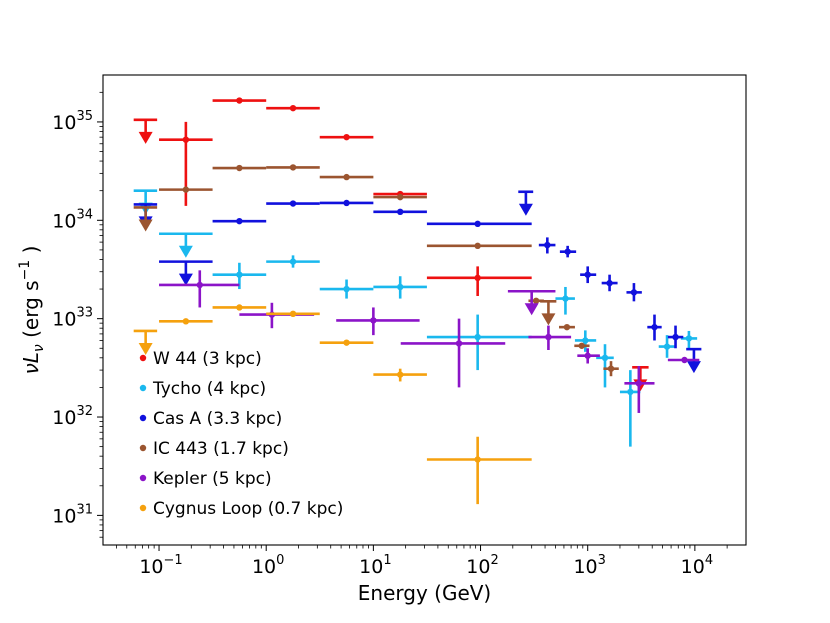 This screenshot has height=623, width=830. I want to click on legend-entry: IC 443 (1.7 kpc), so click(214, 449).